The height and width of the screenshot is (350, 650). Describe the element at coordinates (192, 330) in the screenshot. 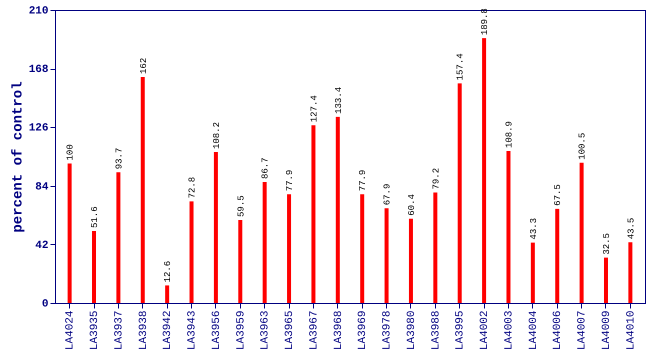

I see `x-tick-label: LA3943` at that location.